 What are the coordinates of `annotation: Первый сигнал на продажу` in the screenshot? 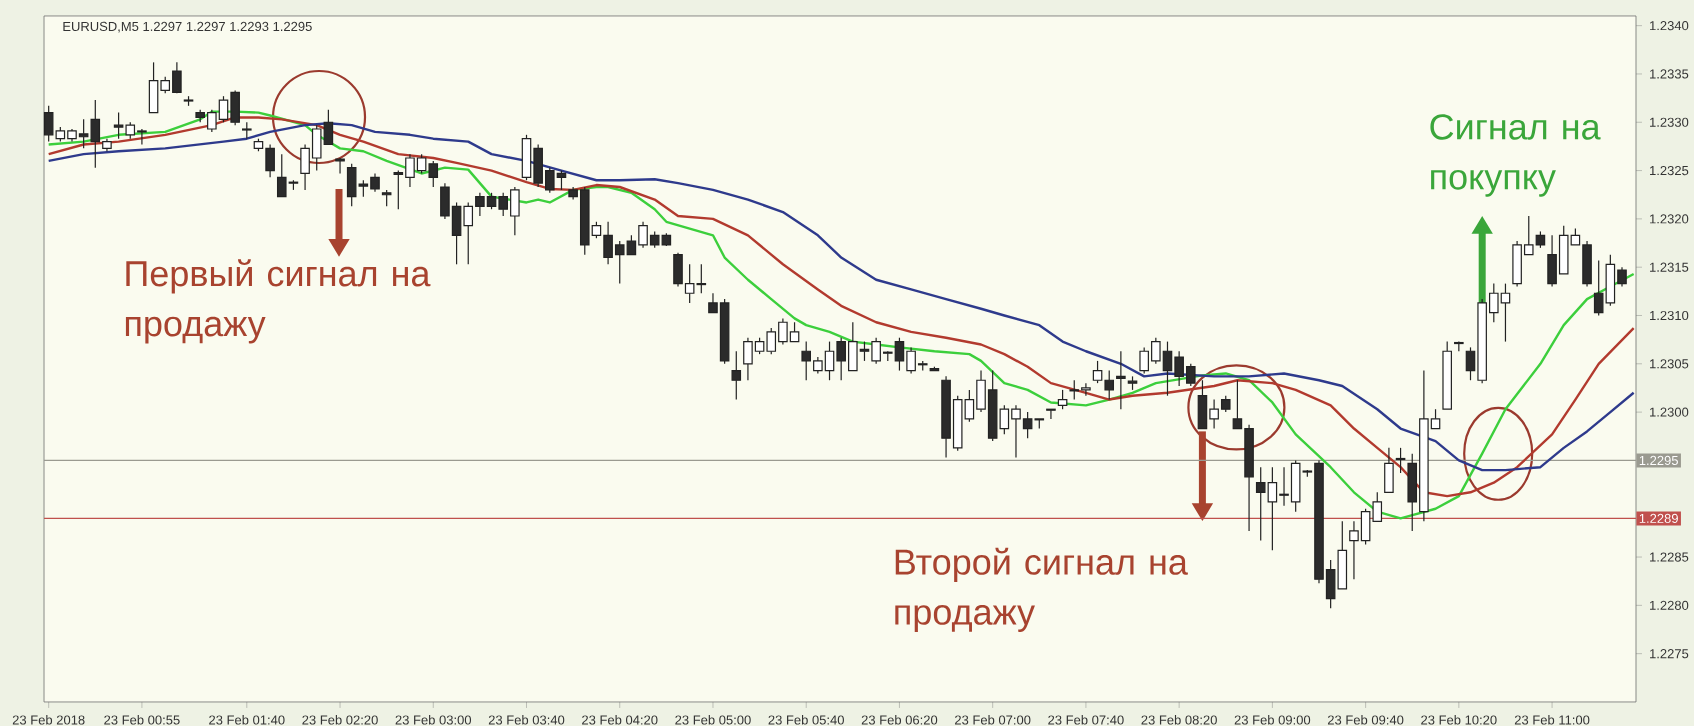 It's located at (278, 301).